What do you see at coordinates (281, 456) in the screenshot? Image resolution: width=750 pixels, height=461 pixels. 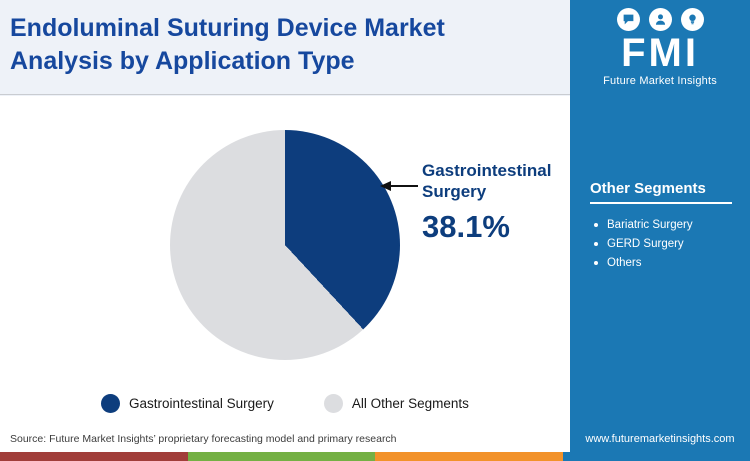 I see `strip-segment-green` at bounding box center [281, 456].